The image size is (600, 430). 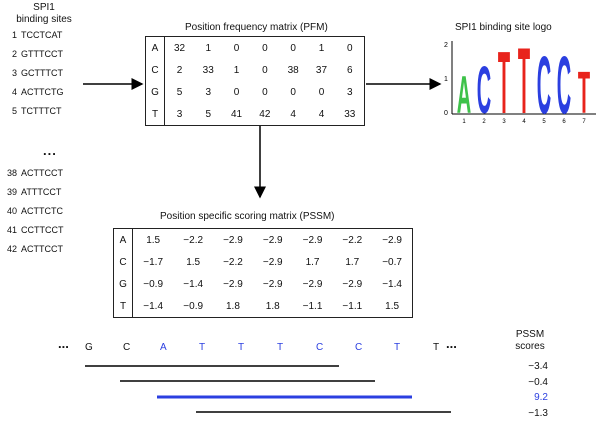 I want to click on logo-xtick: 2, so click(x=484, y=122).